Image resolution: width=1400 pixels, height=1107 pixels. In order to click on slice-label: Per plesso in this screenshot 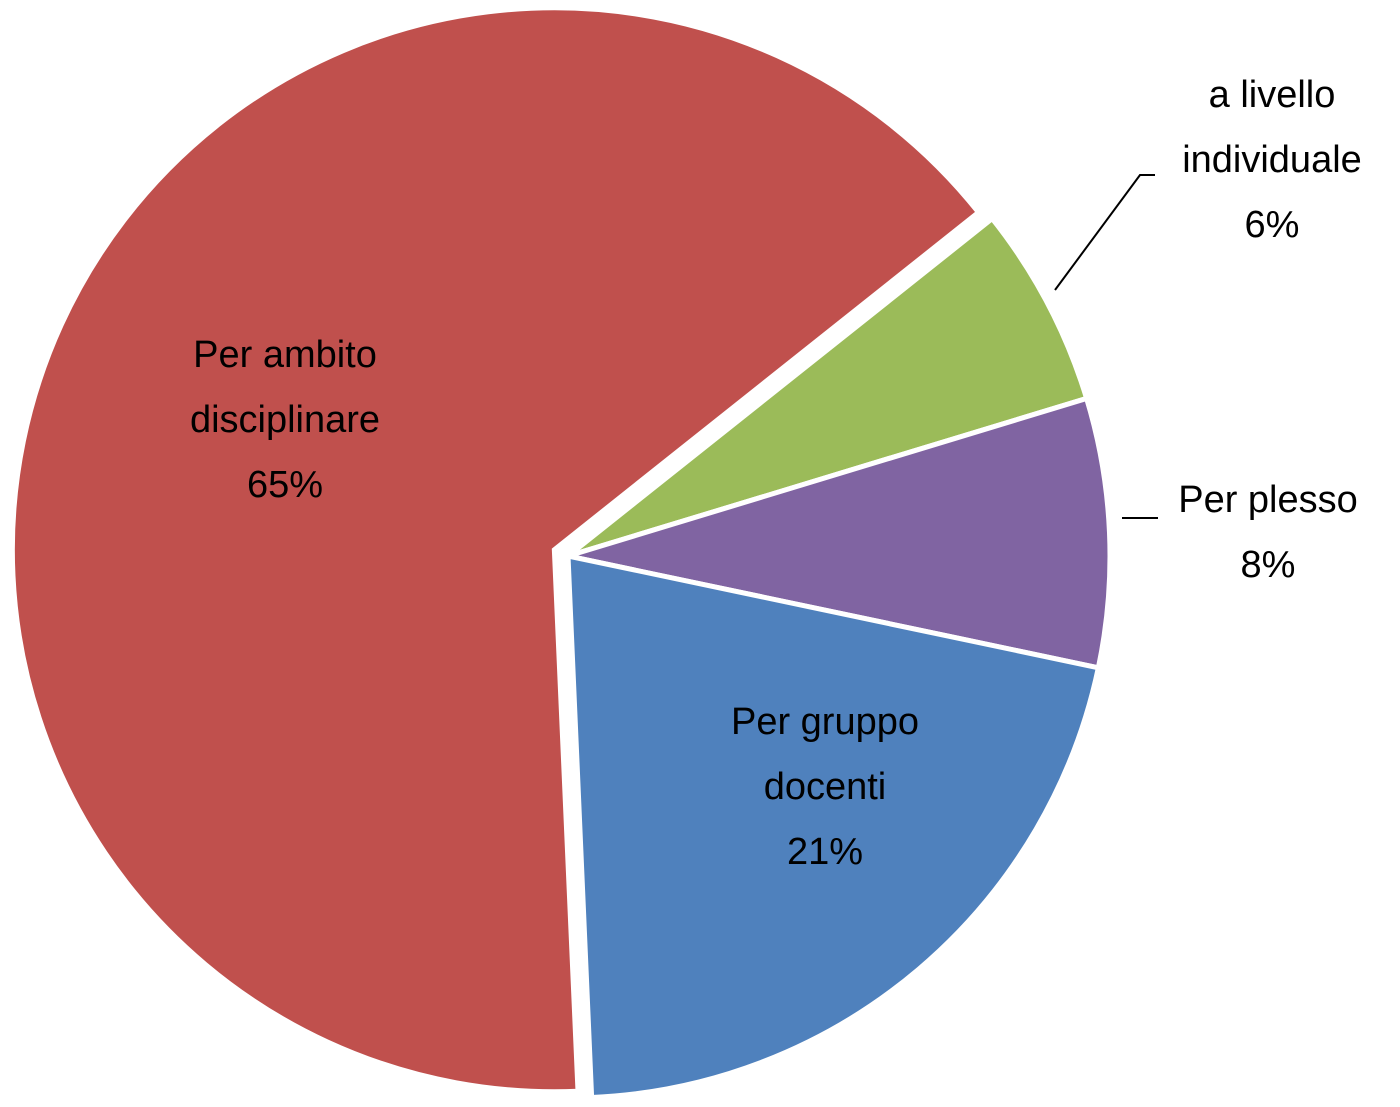, I will do `click(1268, 500)`.